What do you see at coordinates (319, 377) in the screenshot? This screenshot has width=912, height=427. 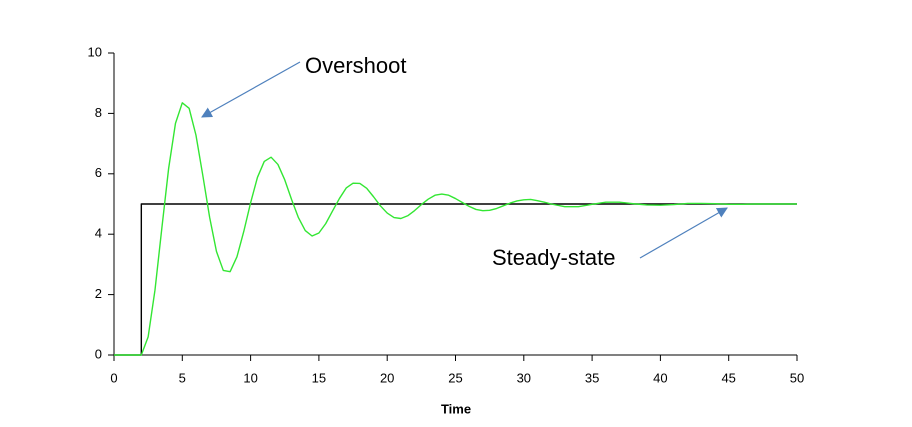 I see `x-tick-label: 15` at bounding box center [319, 377].